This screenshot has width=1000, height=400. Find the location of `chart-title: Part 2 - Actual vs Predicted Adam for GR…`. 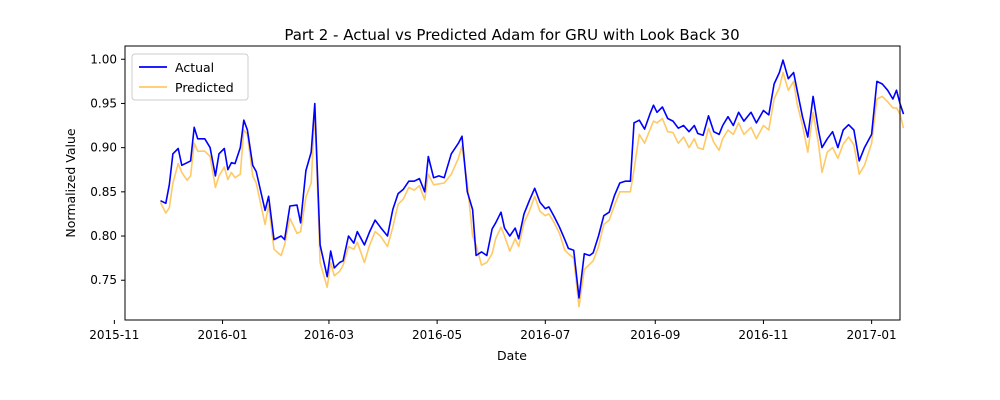

chart-title: Part 2 - Actual vs Predicted Adam for GR… is located at coordinates (511, 35).